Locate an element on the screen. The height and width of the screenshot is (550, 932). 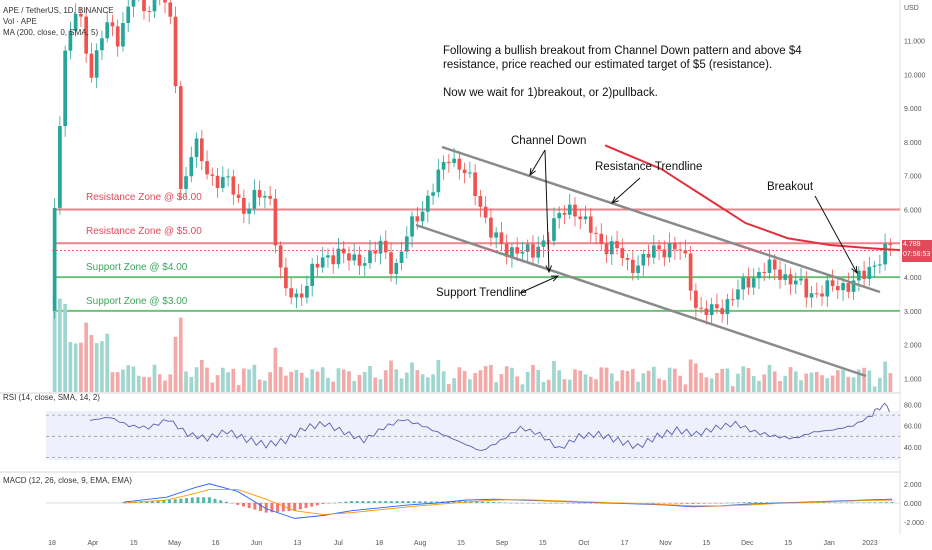
support-trendline-arrow-head is located at coordinates (555, 278).